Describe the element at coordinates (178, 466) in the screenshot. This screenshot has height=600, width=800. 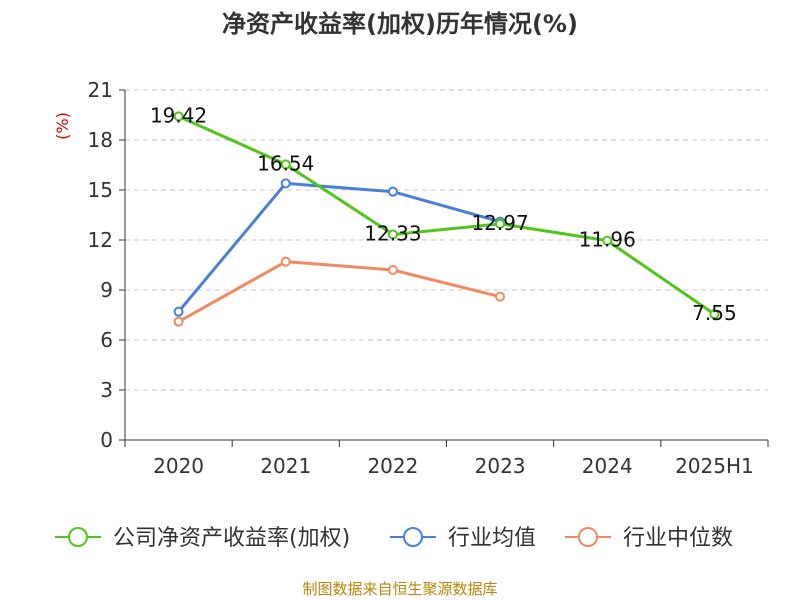
I see `x-tick-label: 2020` at that location.